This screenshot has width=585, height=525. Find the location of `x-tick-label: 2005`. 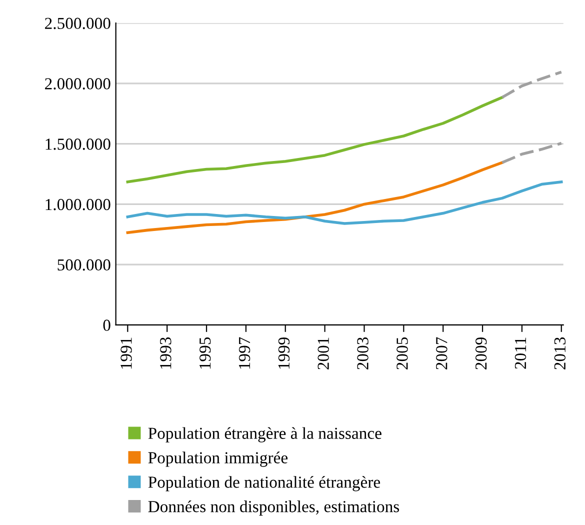

x-tick-label: 2005 is located at coordinates (402, 353).